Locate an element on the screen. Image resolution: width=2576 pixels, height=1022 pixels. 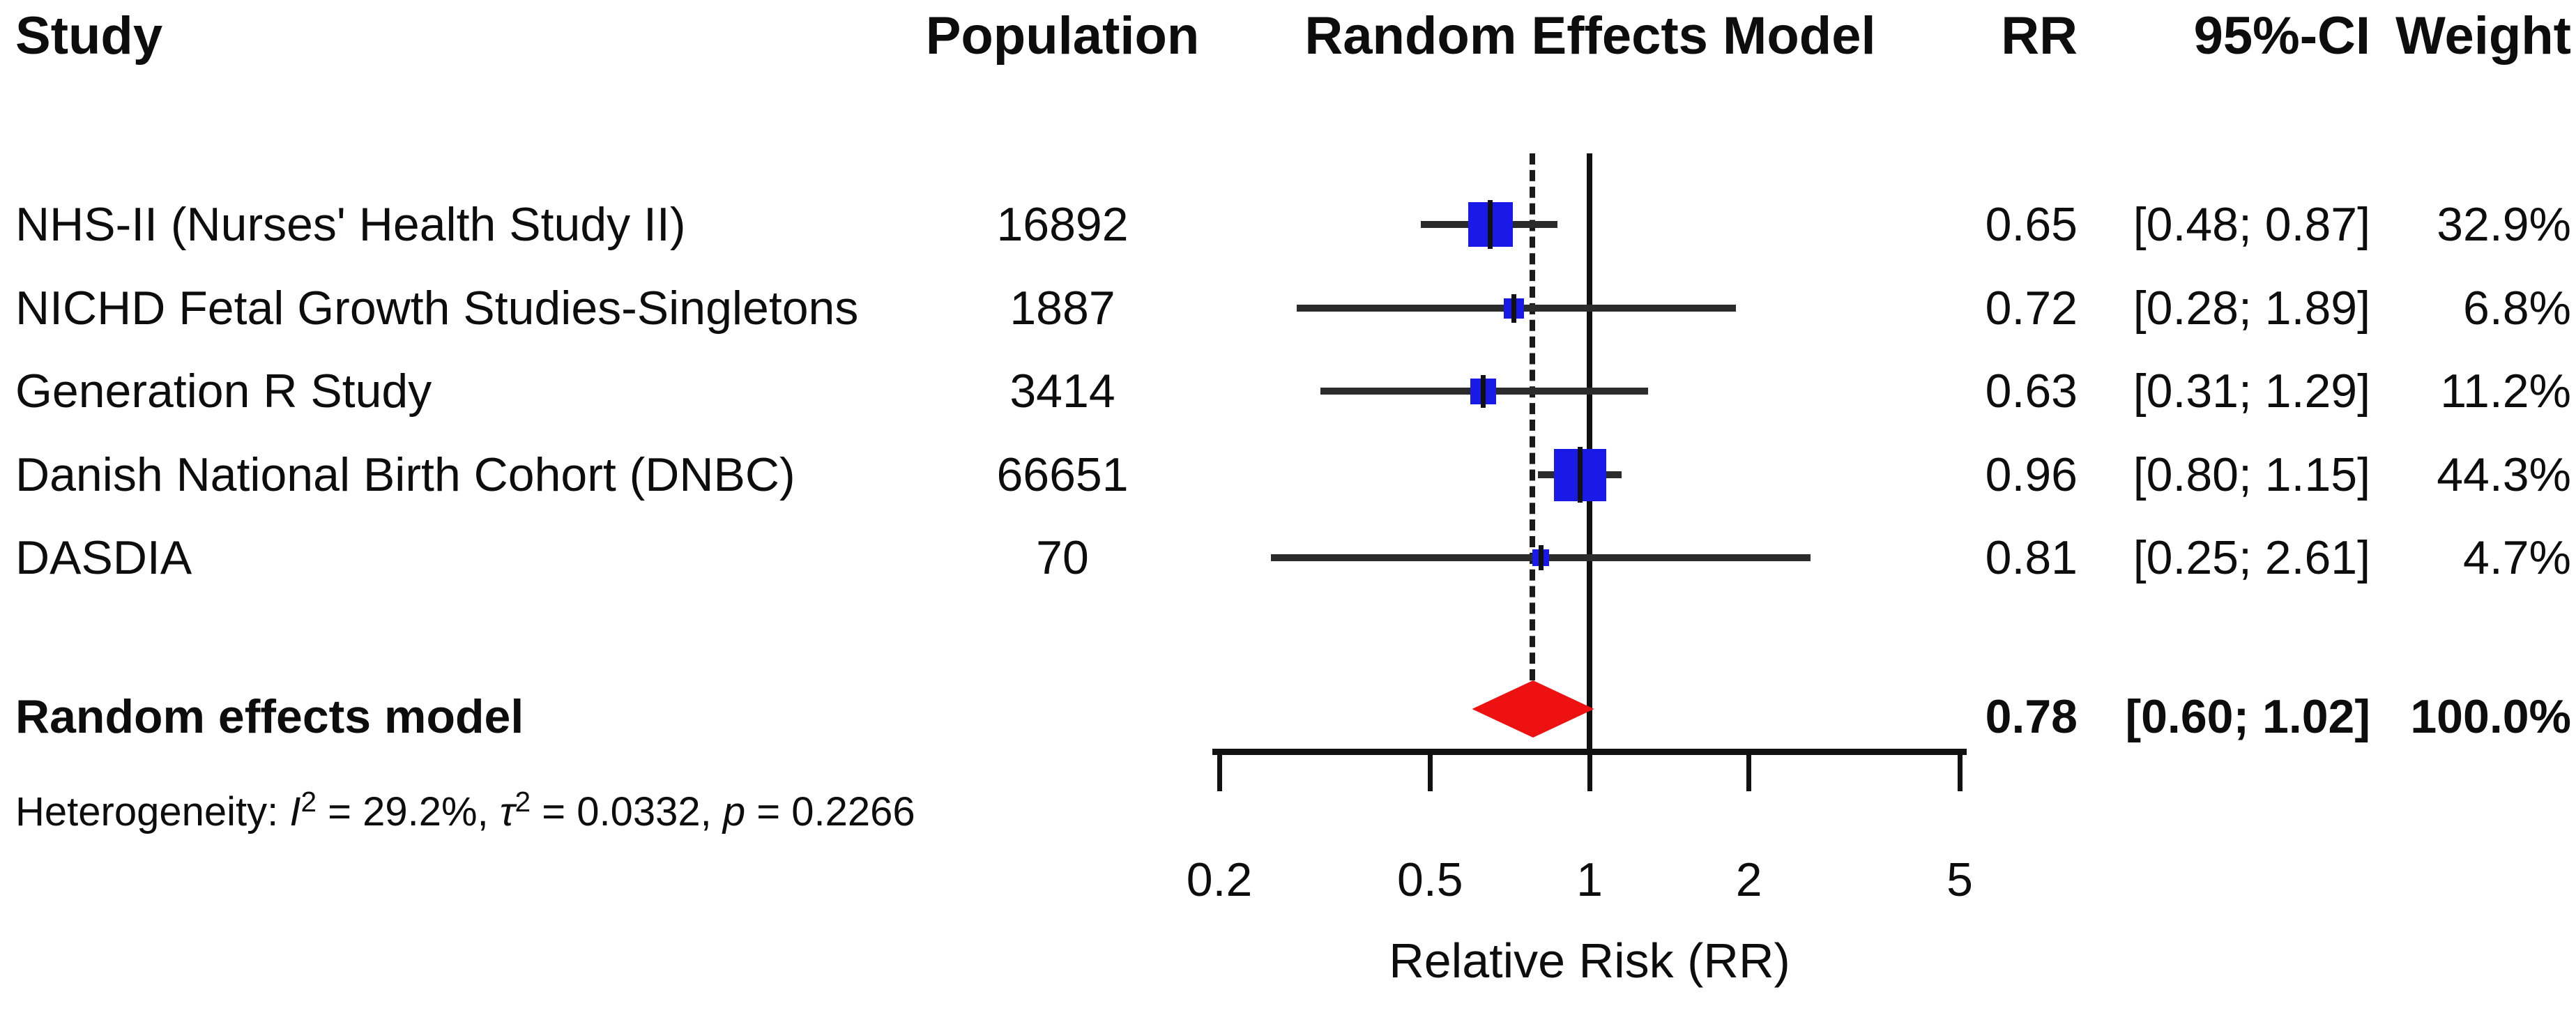
column-header-study: Study is located at coordinates (89, 36).